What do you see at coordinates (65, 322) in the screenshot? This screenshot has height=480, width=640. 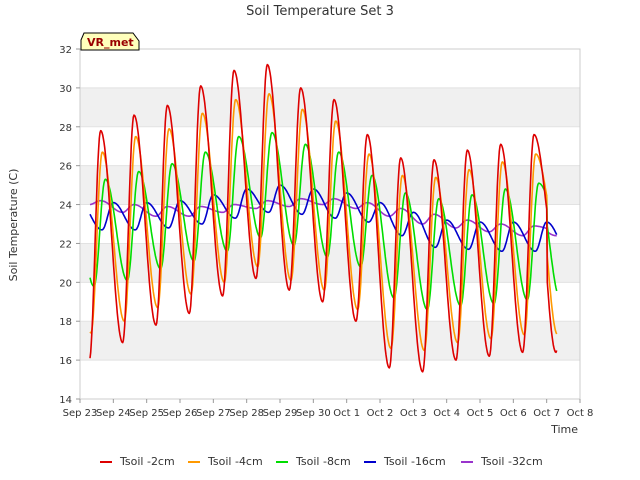 I see `y-tick-label: 18` at bounding box center [65, 322].